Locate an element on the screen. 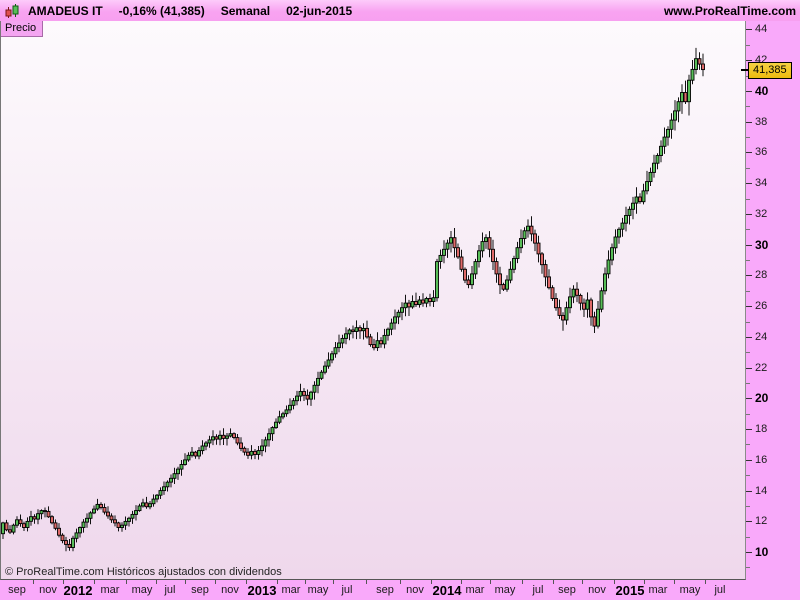 This screenshot has width=800, height=600. symbol-name: AMADEUS IT is located at coordinates (65, 10).